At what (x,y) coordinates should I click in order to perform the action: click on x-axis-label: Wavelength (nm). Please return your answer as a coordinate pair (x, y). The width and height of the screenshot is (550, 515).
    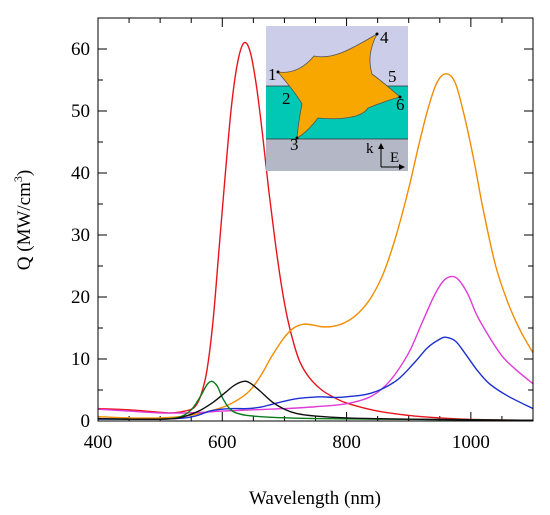
    Looking at the image, I should click on (315, 498).